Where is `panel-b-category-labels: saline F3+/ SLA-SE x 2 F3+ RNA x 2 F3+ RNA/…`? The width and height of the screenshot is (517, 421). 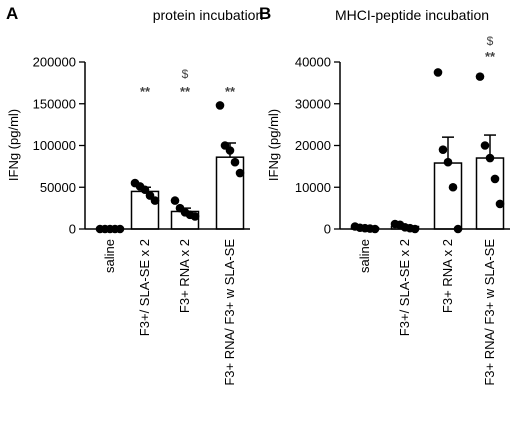 panel-b-category-labels: saline F3+/ SLA-SE x 2 F3+ RNA x 2 F3+ RNA/… is located at coordinates (427, 312).